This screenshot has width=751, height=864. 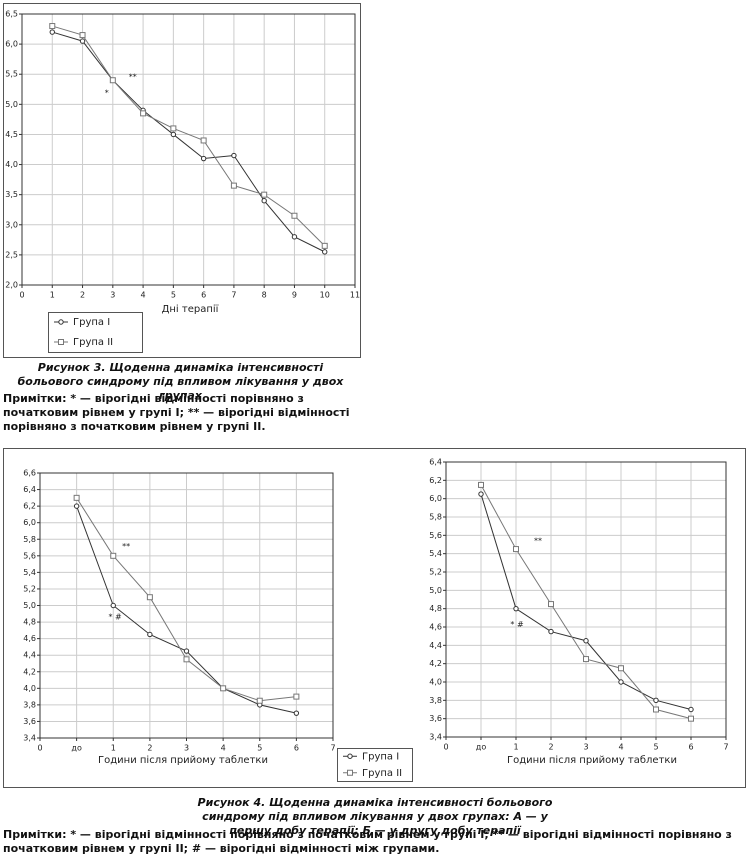 I want to click on annotation: * #, so click(x=517, y=624).